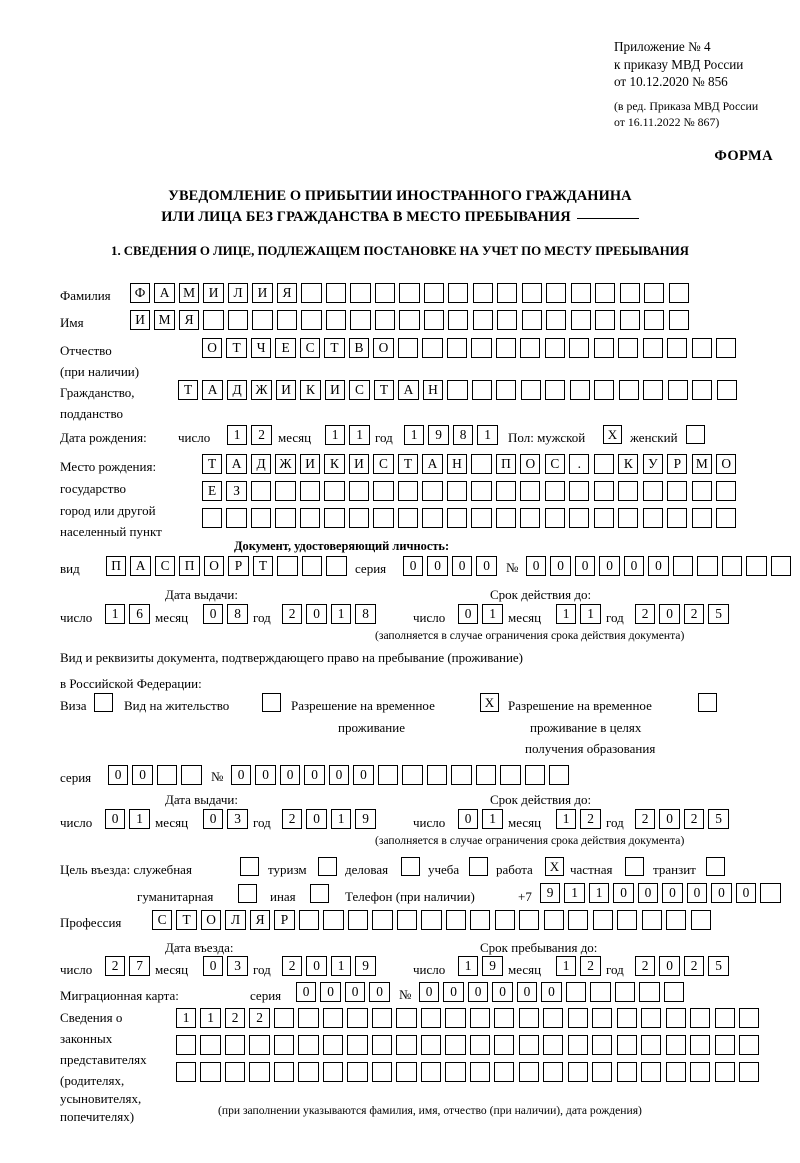 Image resolution: width=800 pixels, height=1163 pixels. Describe the element at coordinates (213, 293) in the screenshot. I see `char-cell: И` at that location.